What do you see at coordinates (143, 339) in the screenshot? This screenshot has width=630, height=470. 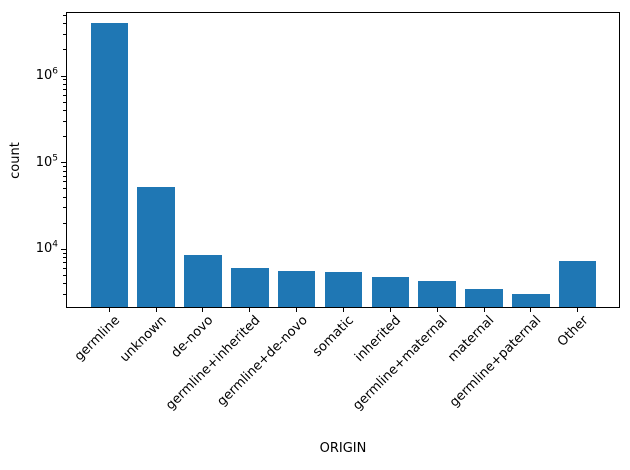 I see `x-tick-label-unknown: unknown` at bounding box center [143, 339].